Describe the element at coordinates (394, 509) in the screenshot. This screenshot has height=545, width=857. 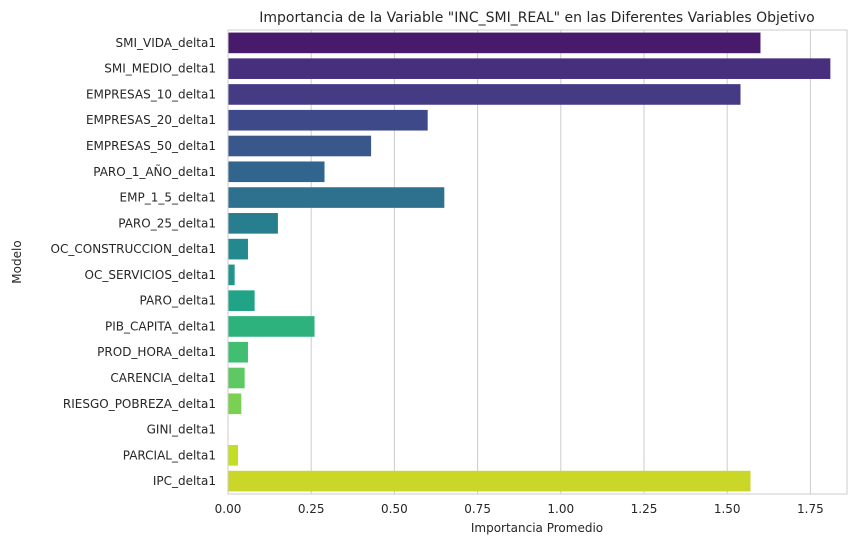
I see `x-tick-label: 0.50` at that location.